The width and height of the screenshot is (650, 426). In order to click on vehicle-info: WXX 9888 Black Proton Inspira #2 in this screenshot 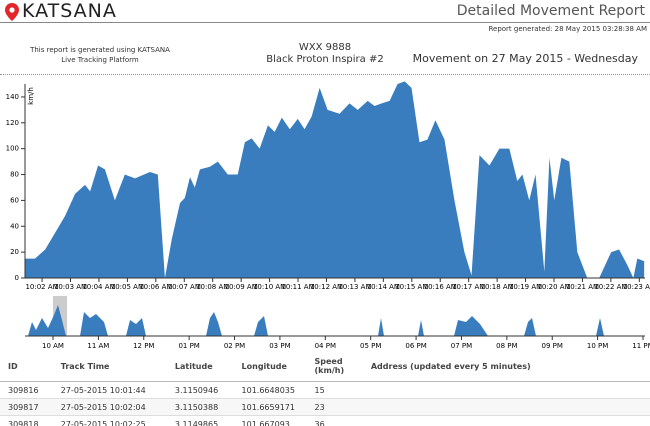, I will do `click(325, 54)`.